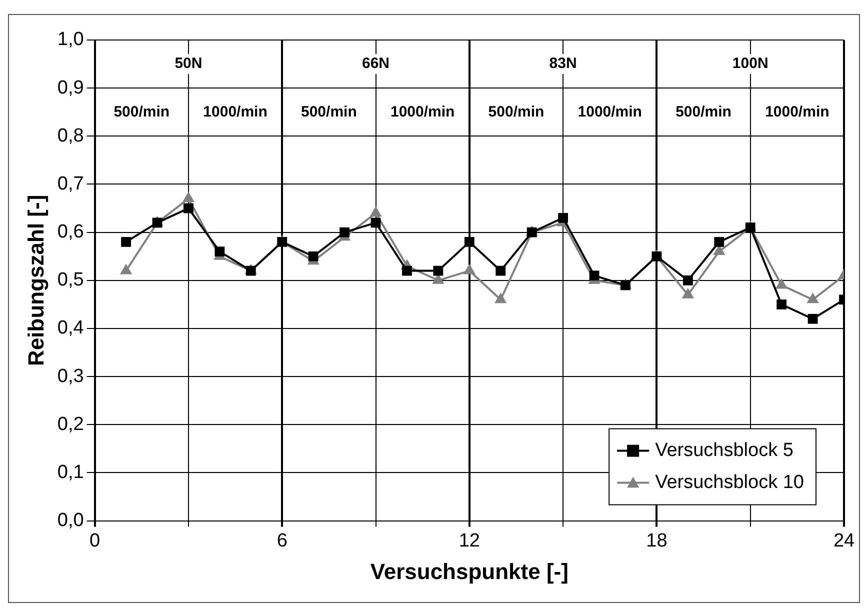 Image resolution: width=868 pixels, height=608 pixels. I want to click on y-tick-label: 0,7, so click(70, 183).